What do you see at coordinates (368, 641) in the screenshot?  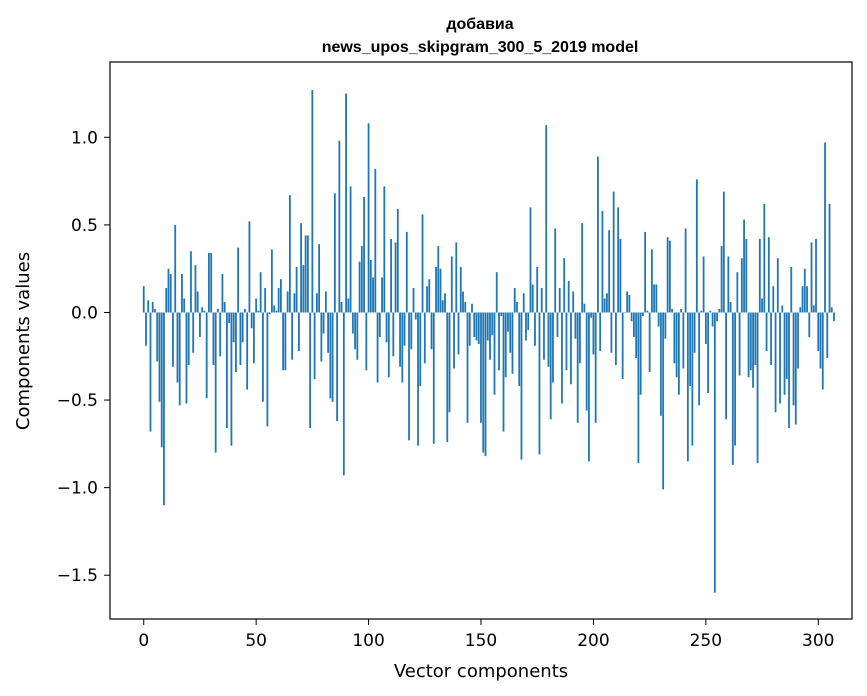 I see `x-tick-label: 100` at bounding box center [368, 641].